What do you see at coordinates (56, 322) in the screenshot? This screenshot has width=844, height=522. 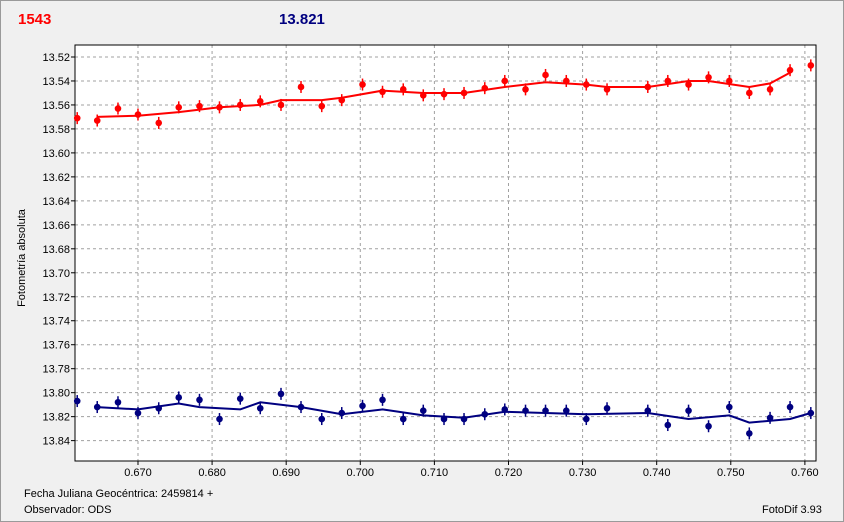 I see `y-tick-label: 13.74` at bounding box center [56, 322].